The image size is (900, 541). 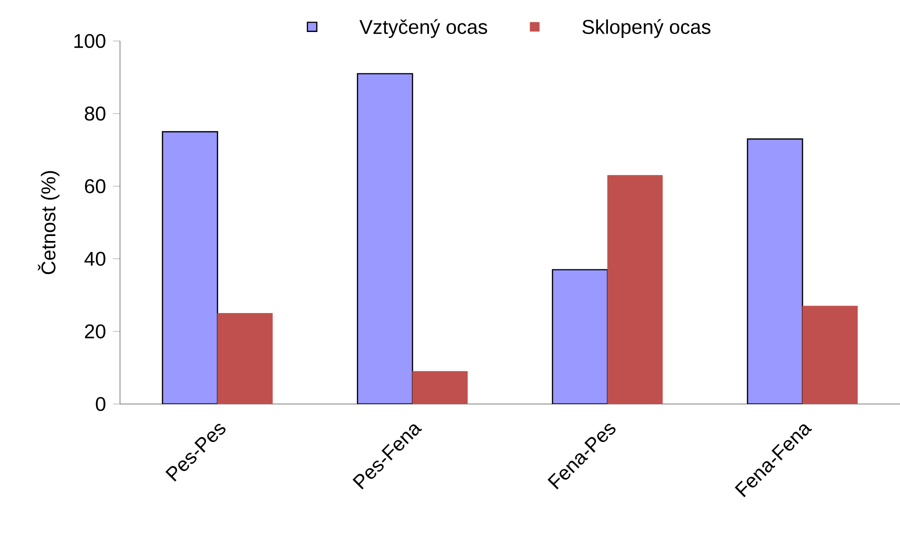 What do you see at coordinates (95, 113) in the screenshot?
I see `y-tick-label: 80` at bounding box center [95, 113].